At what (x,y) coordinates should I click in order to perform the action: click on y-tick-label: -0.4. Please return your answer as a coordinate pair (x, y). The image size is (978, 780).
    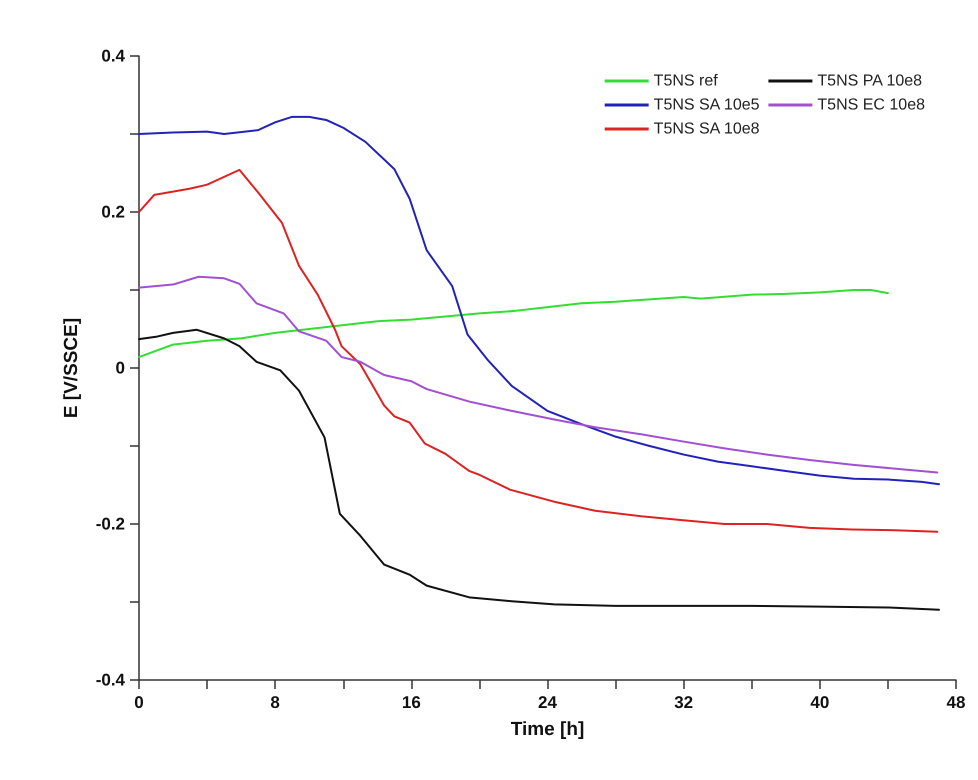
    Looking at the image, I should click on (111, 680).